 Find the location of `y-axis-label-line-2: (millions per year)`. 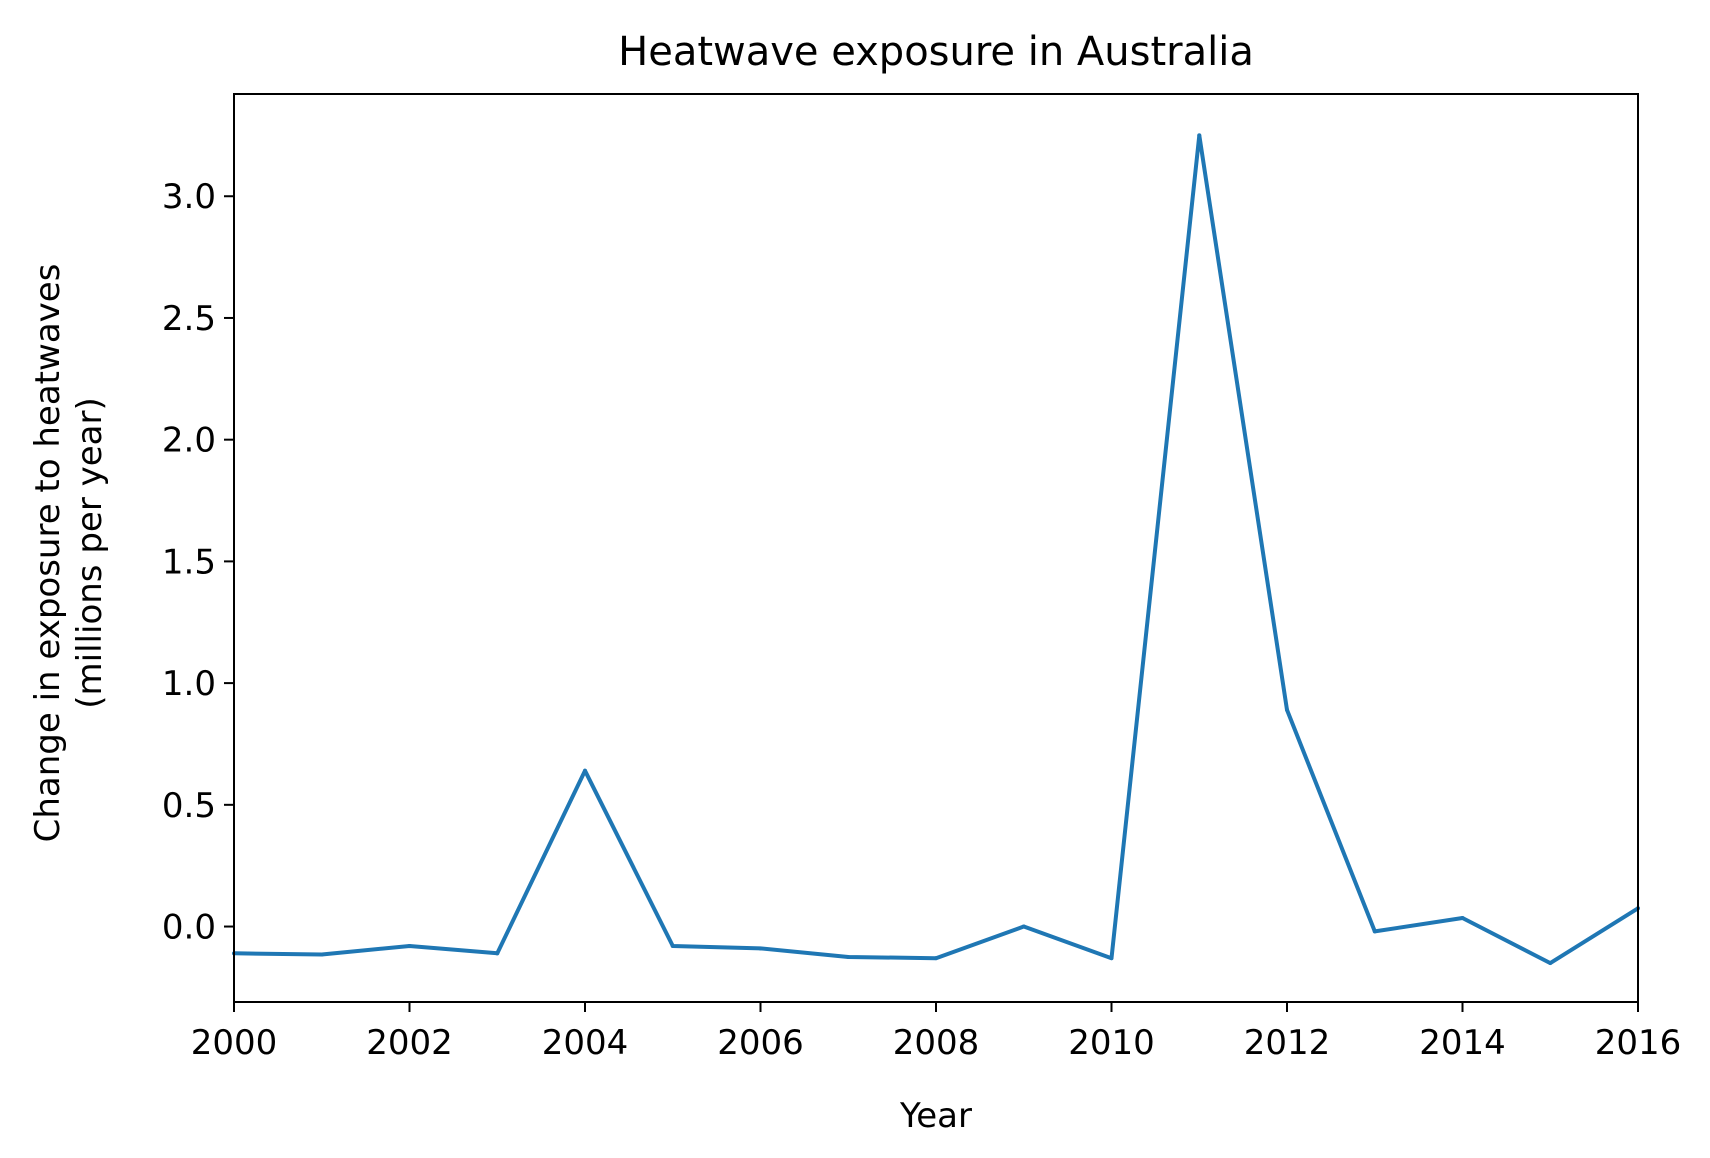

y-axis-label-line-2: (millions per year) is located at coordinates (90, 552).